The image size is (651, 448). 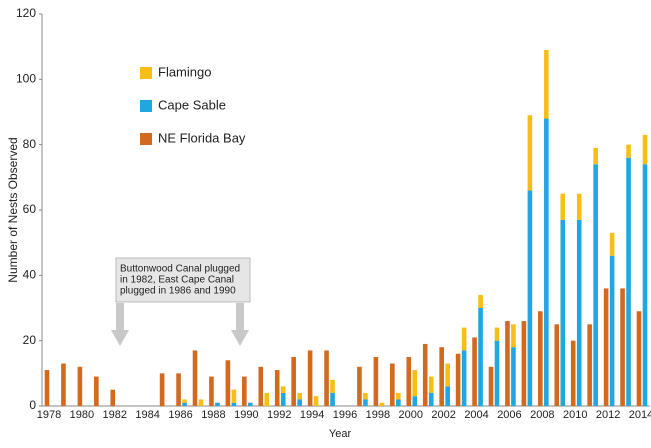 I want to click on x-tick-label: 1982, so click(x=115, y=415).